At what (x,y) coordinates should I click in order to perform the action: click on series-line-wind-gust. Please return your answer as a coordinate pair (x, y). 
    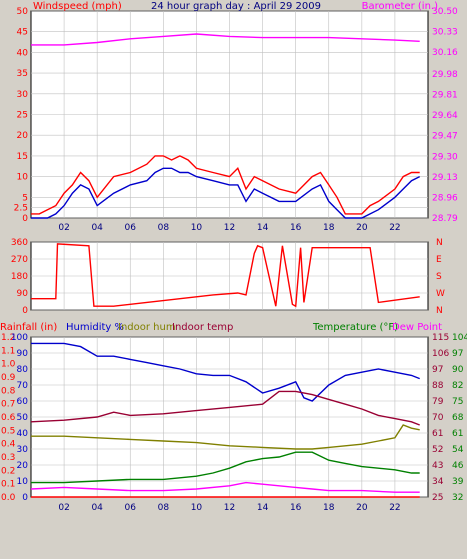
    Looking at the image, I should click on (225, 185).